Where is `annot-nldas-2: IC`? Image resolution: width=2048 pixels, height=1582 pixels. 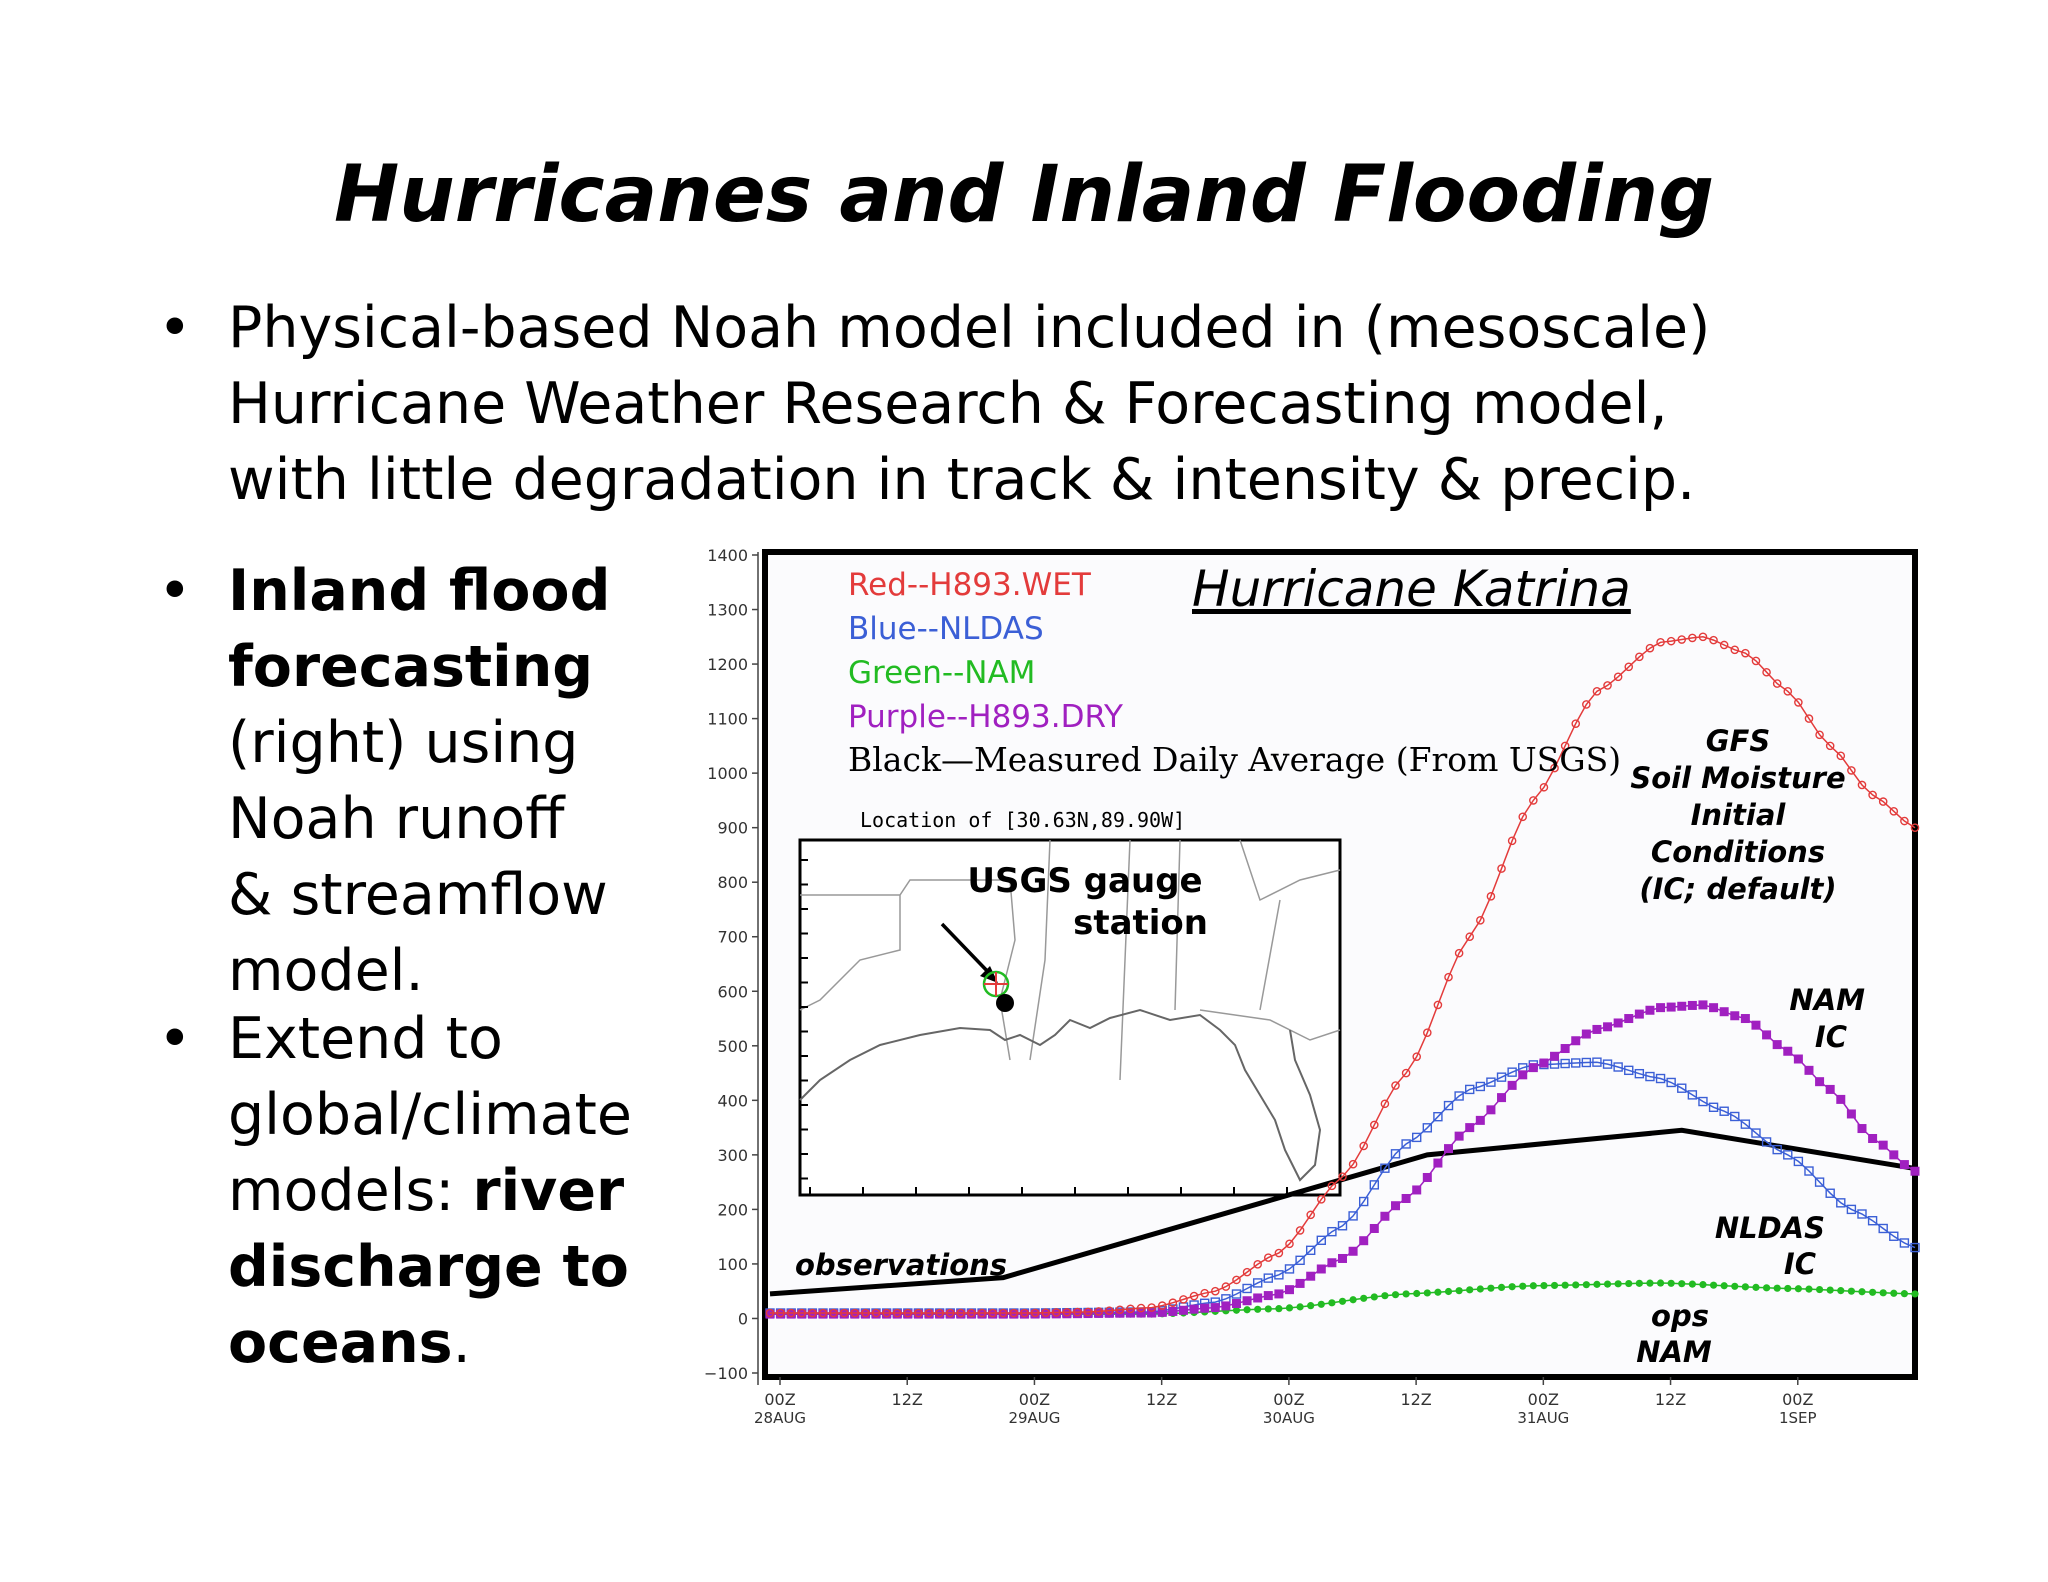
annot-nldas-2: IC is located at coordinates (1800, 1264).